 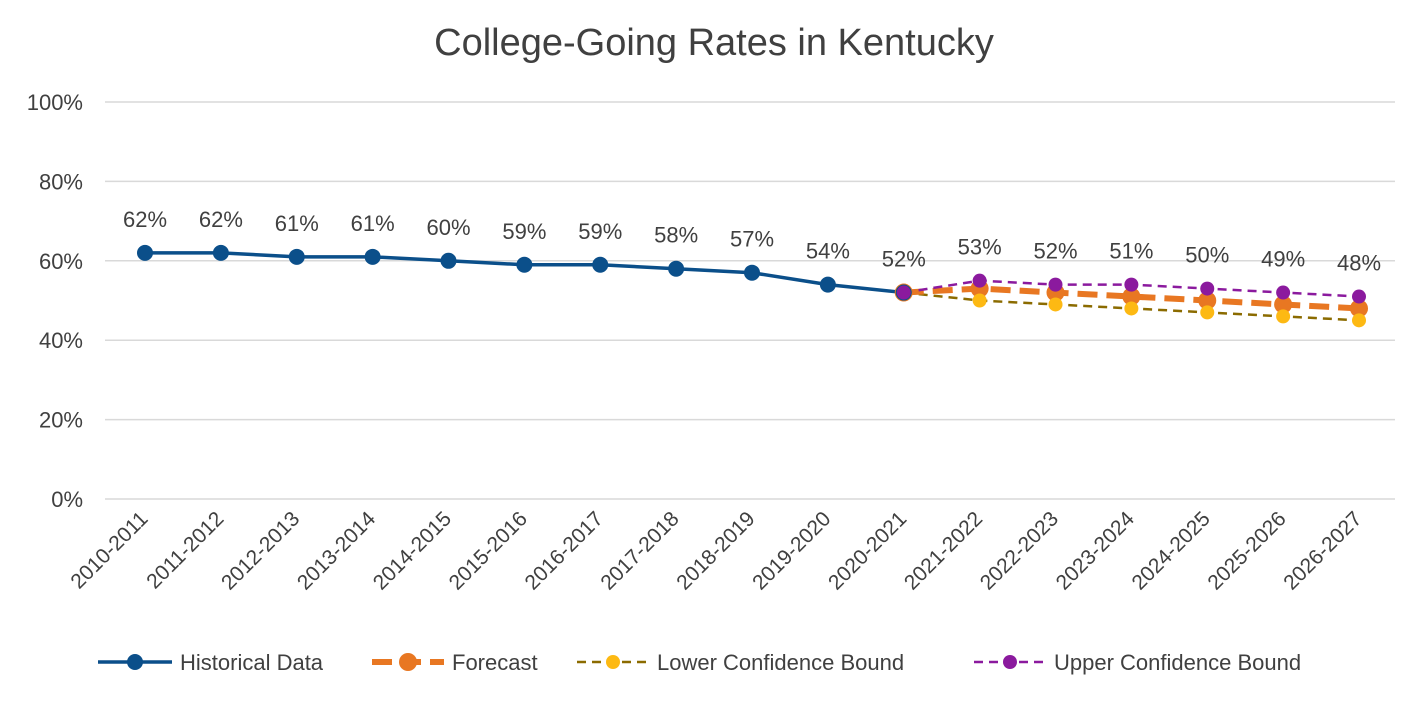 What do you see at coordinates (337, 551) in the screenshot?
I see `x-tick-label: 2013-2014` at bounding box center [337, 551].